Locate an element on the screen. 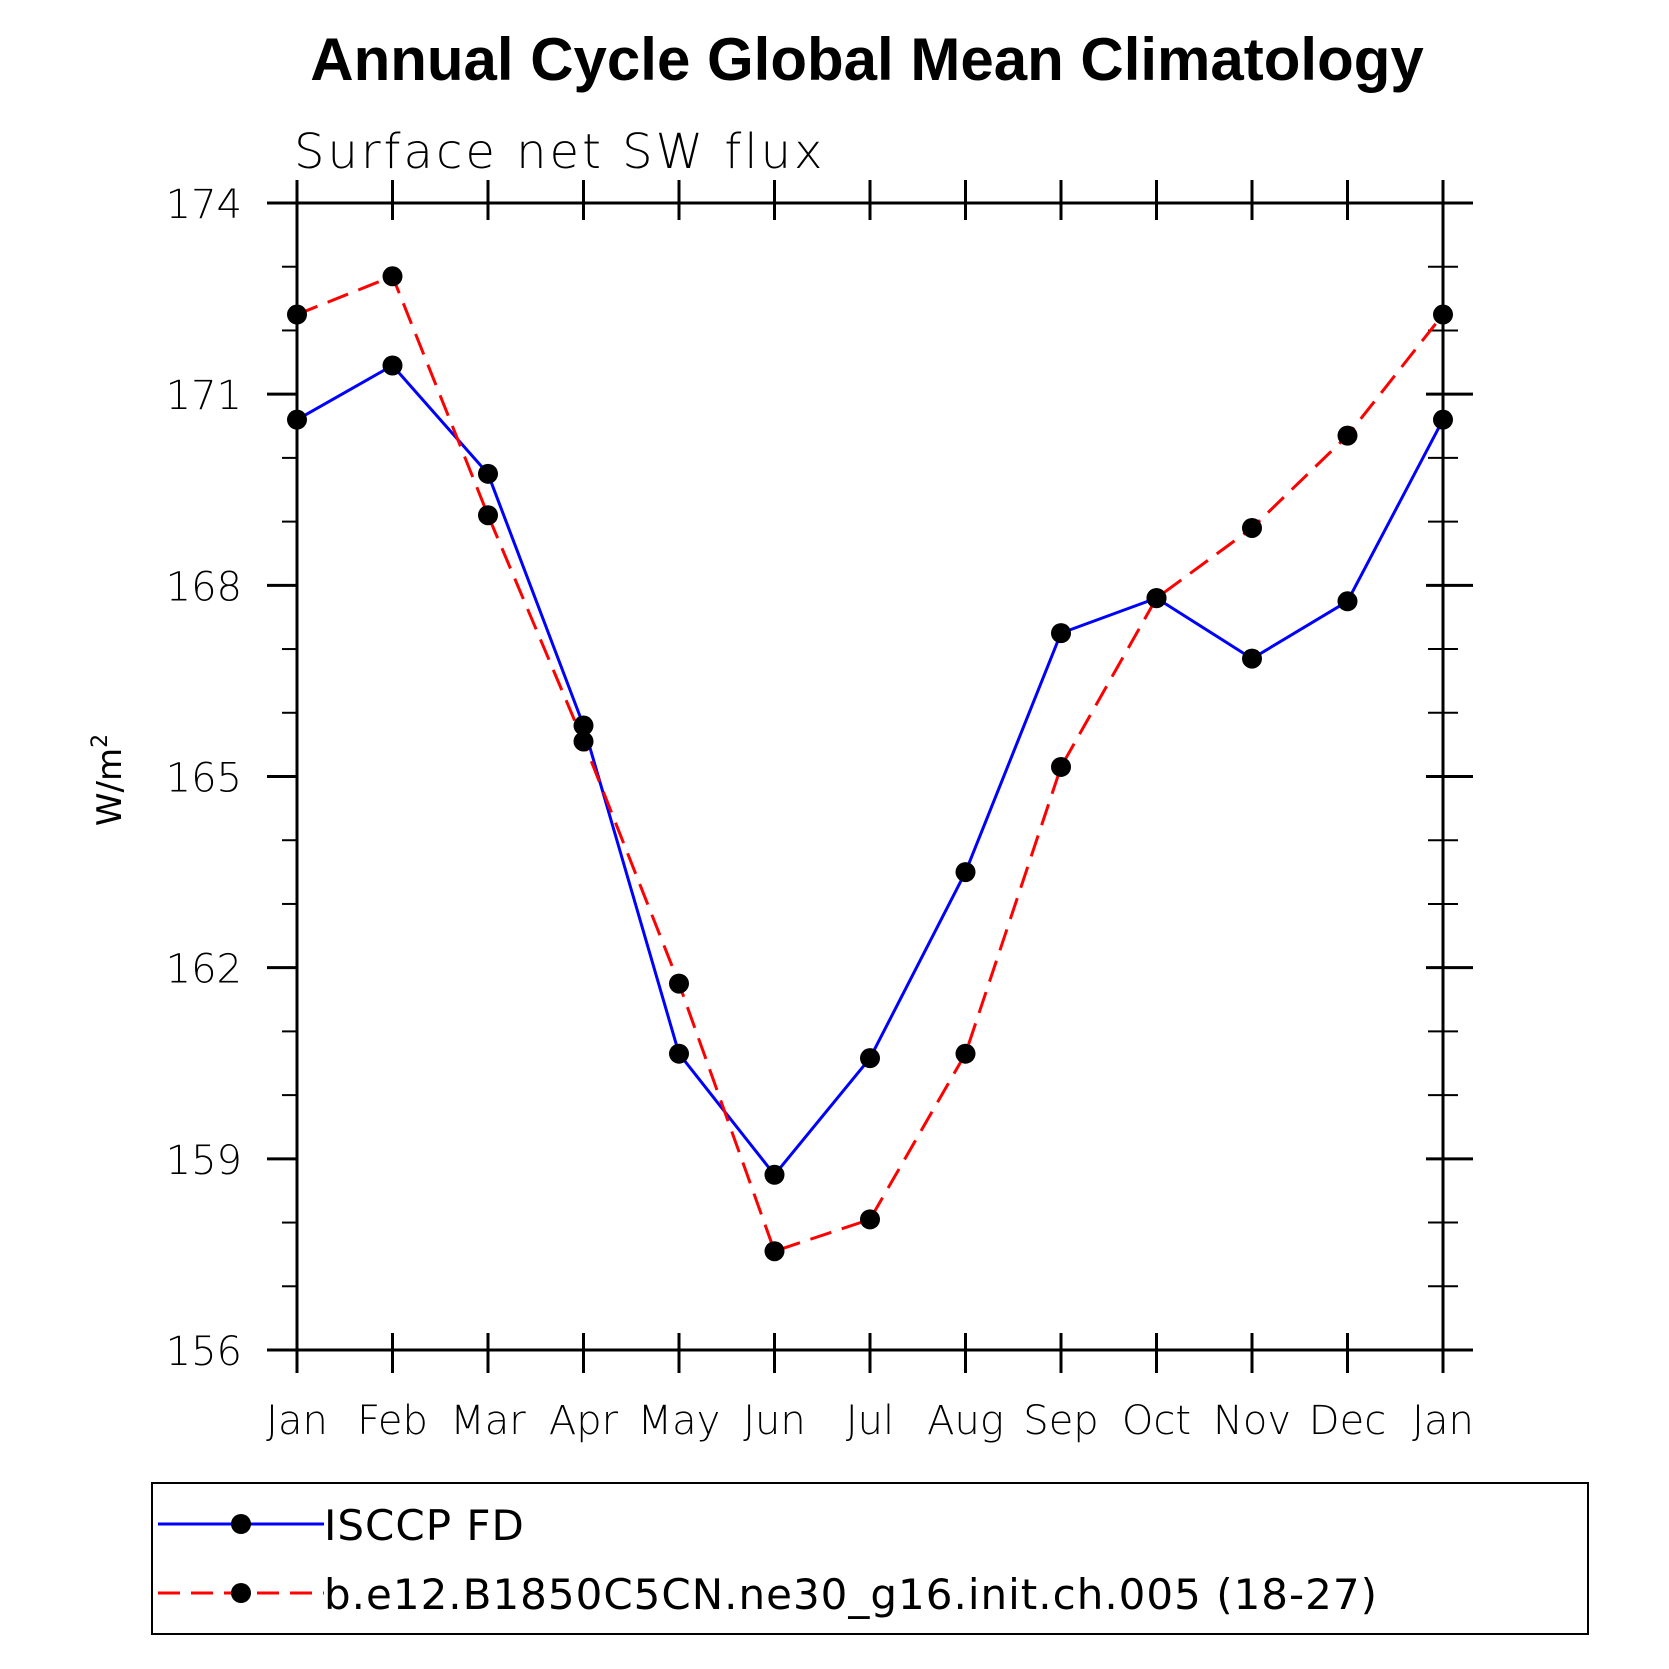  y-tick-label: 156 is located at coordinates (204, 1352).